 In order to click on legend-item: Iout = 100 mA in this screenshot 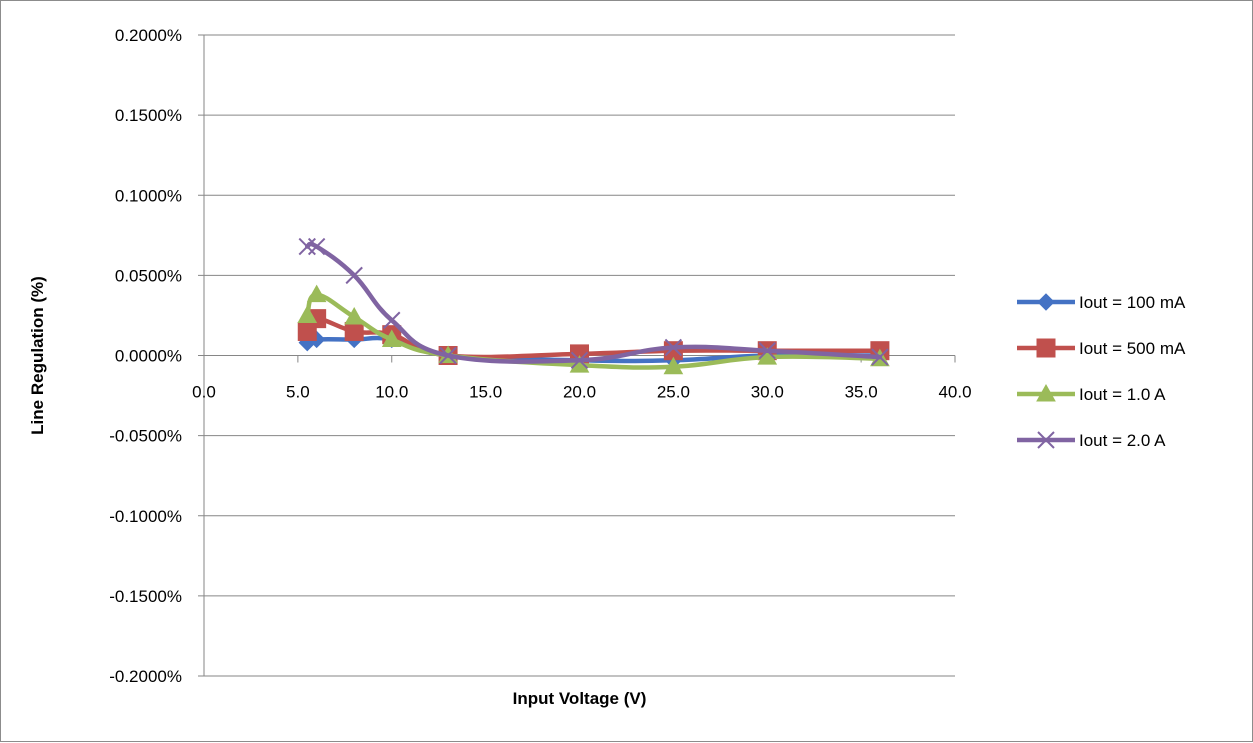, I will do `click(1101, 302)`.